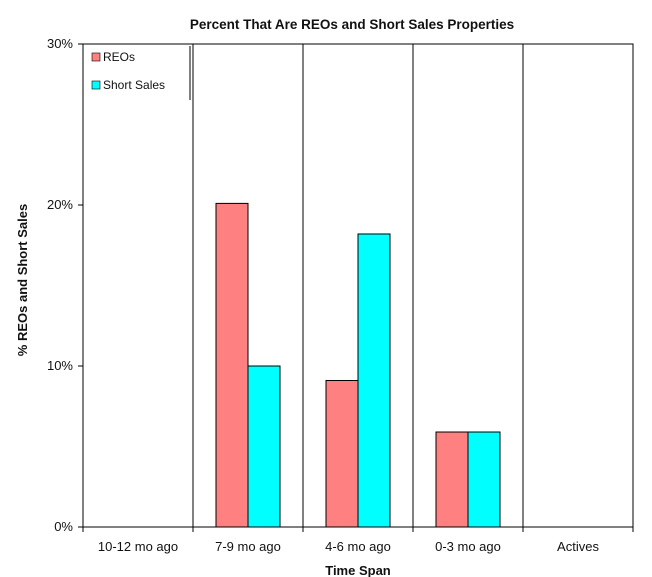 The image size is (652, 577). Describe the element at coordinates (119, 57) in the screenshot. I see `legend-label-reos: REOs` at that location.